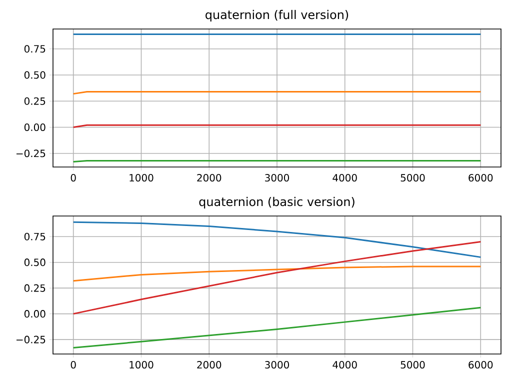 Image resolution: width=512 pixels, height=384 pixels. I want to click on chart-title: quaternion (full version), so click(277, 16).